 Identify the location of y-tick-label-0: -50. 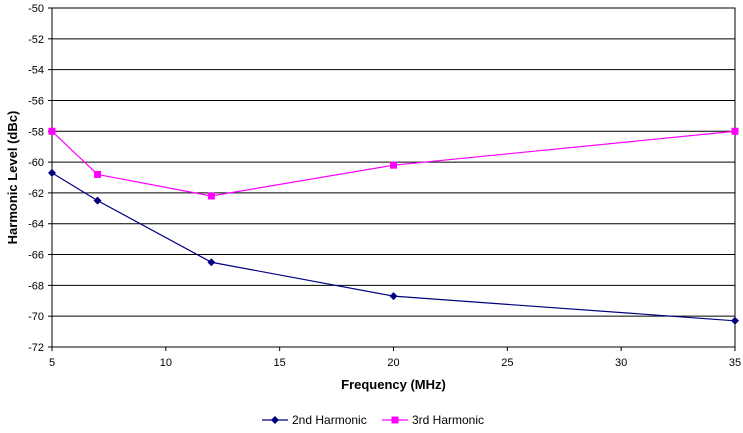
(36, 9).